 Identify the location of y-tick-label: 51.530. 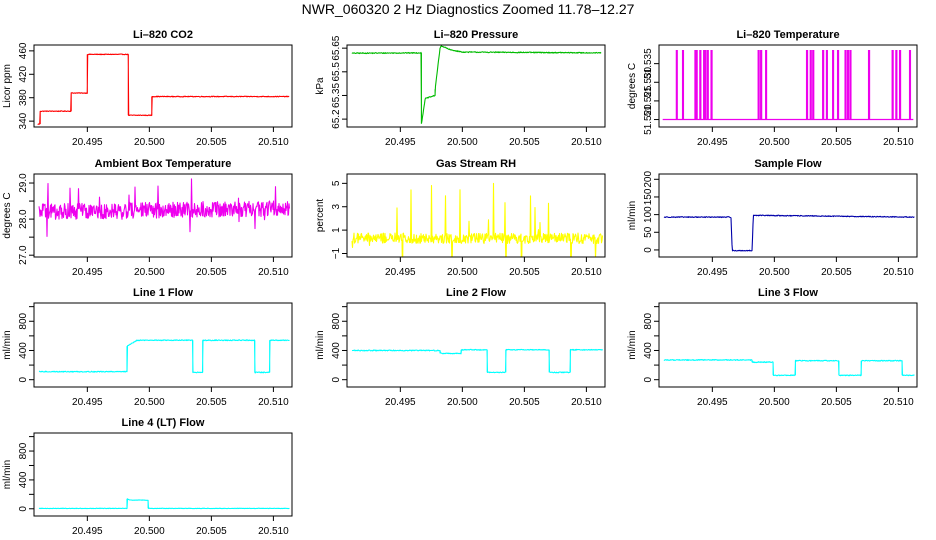
(648, 82).